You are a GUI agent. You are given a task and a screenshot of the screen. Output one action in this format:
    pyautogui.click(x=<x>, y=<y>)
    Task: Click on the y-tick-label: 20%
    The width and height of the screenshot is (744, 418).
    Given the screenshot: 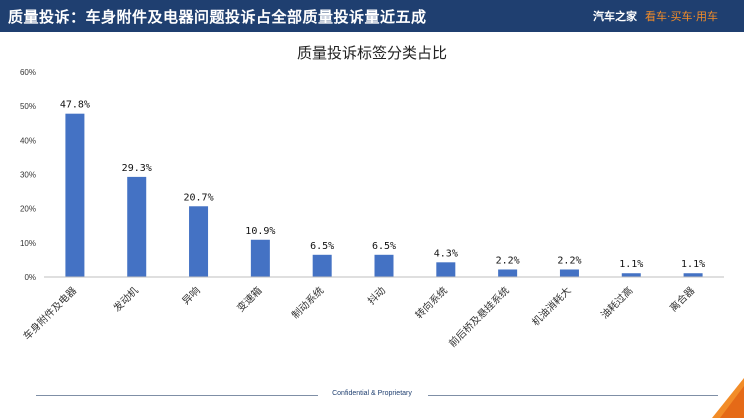 What is the action you would take?
    pyautogui.click(x=28, y=209)
    